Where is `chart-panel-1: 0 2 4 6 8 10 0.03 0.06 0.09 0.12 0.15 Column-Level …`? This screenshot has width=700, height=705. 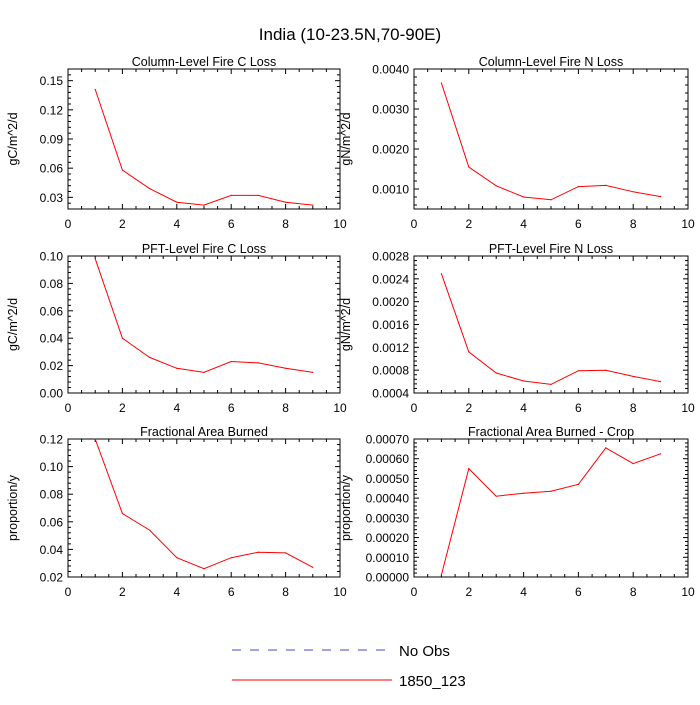
chart-panel-1: 0 2 4 6 8 10 0.03 0.06 0.09 0.12 0.15 Column-Level … is located at coordinates (176, 143).